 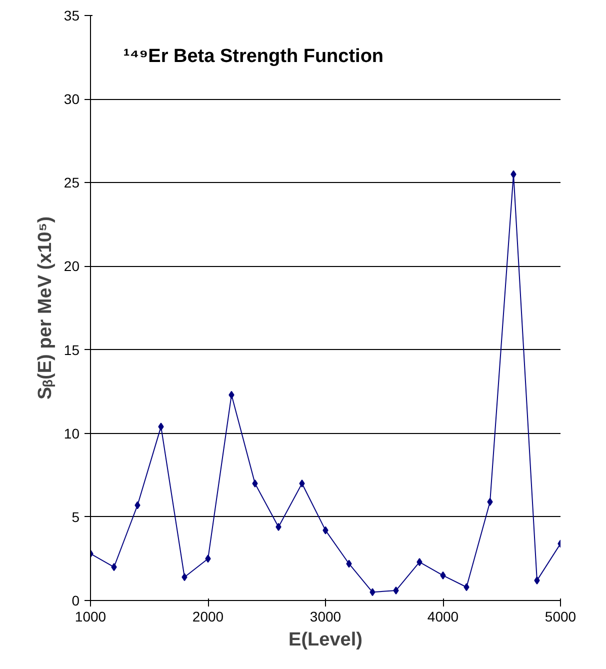 I want to click on y-tick-label: 10, so click(x=72, y=433).